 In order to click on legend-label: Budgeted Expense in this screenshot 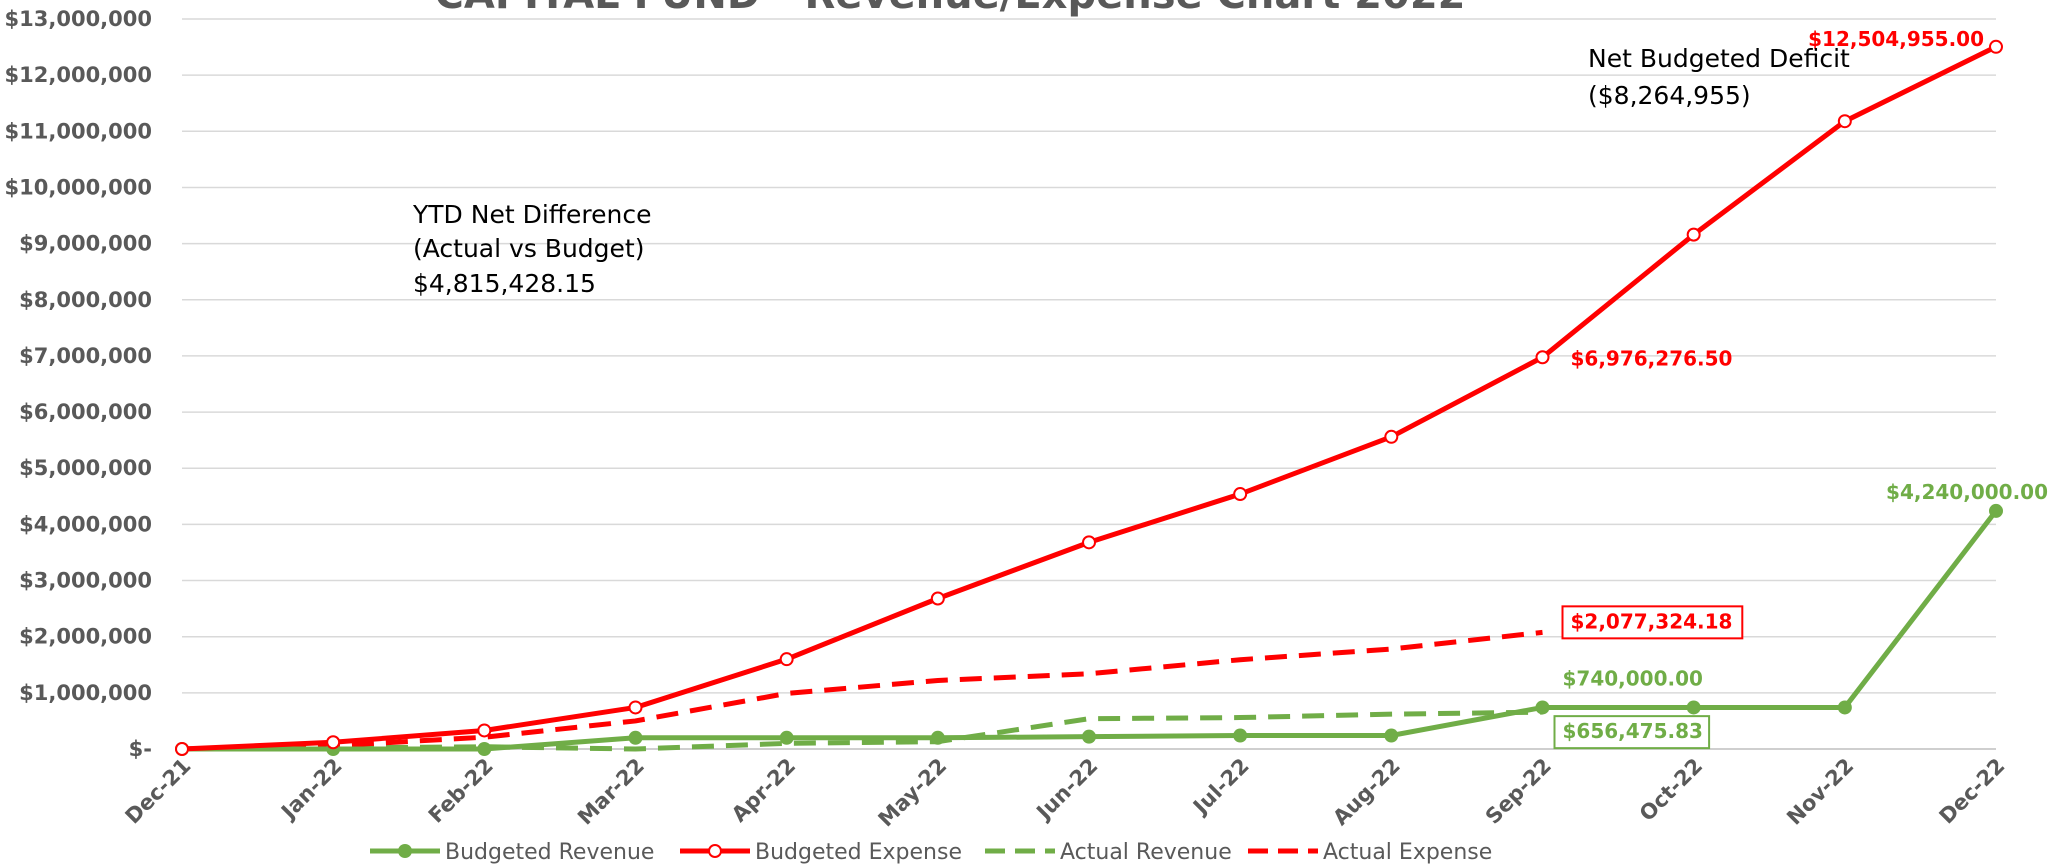, I will do `click(858, 852)`.